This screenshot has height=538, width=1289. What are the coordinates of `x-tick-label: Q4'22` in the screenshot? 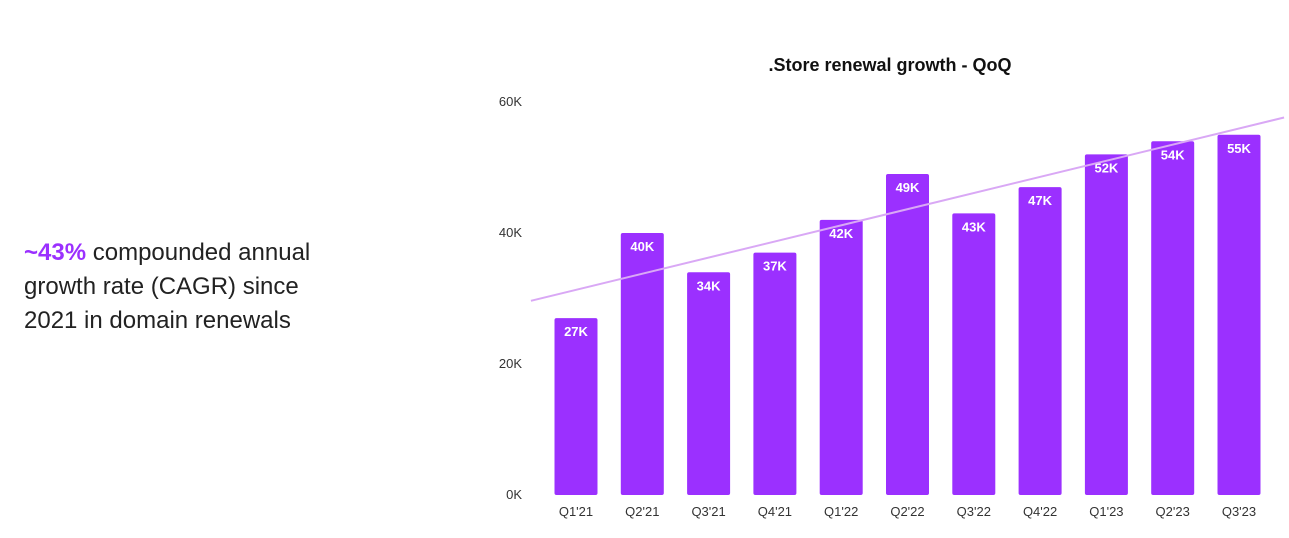 It's located at (1040, 511).